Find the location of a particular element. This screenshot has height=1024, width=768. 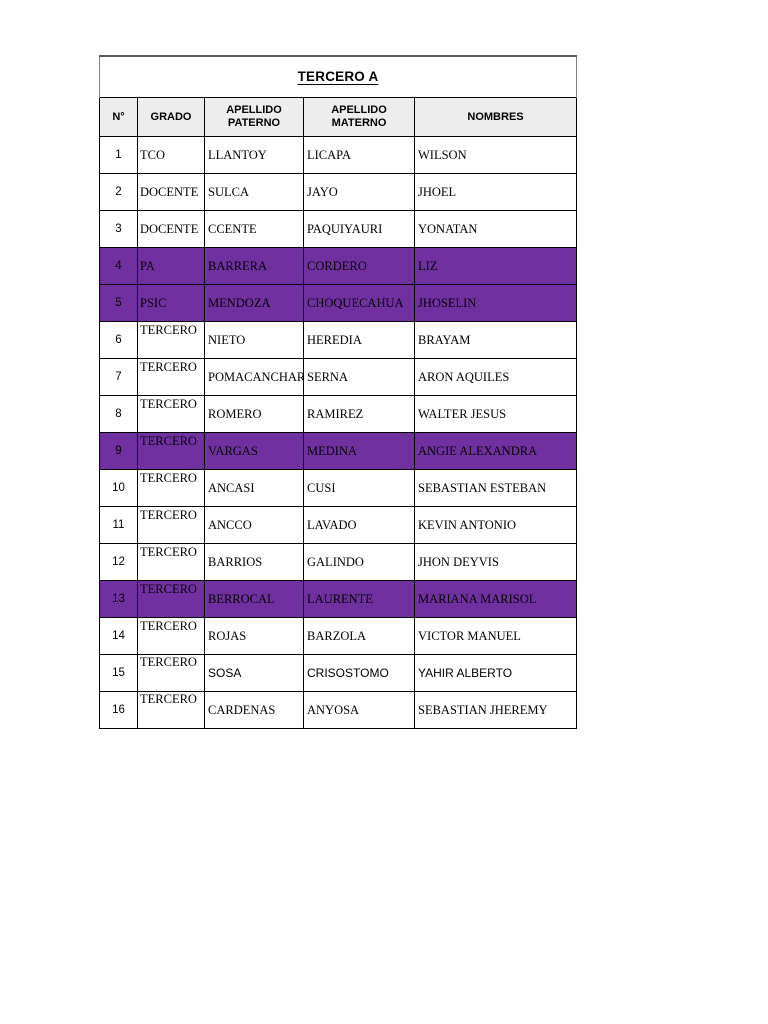

table-row: 7 TERCERO POMACANCHARI SERNA ARON AQUILES is located at coordinates (338, 377).